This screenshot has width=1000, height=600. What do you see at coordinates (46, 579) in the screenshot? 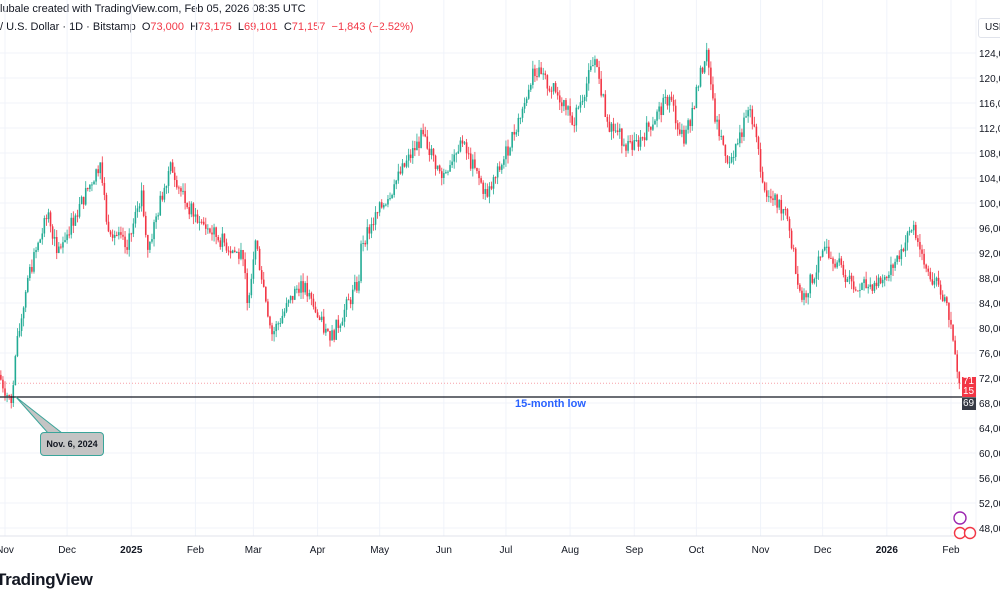
I see `tradingview-logo: TradingView` at bounding box center [46, 579].